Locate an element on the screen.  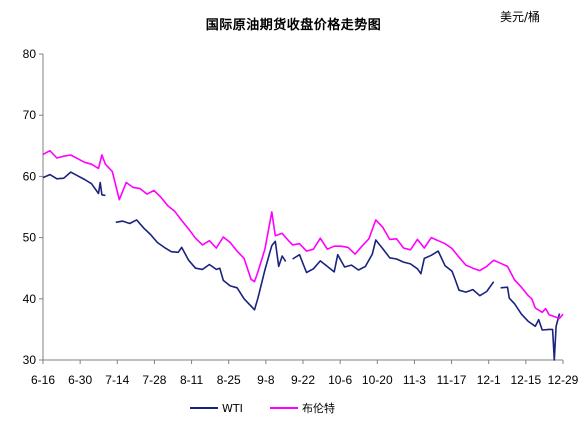
unit-label: 美元/桶 is located at coordinates (520, 17).